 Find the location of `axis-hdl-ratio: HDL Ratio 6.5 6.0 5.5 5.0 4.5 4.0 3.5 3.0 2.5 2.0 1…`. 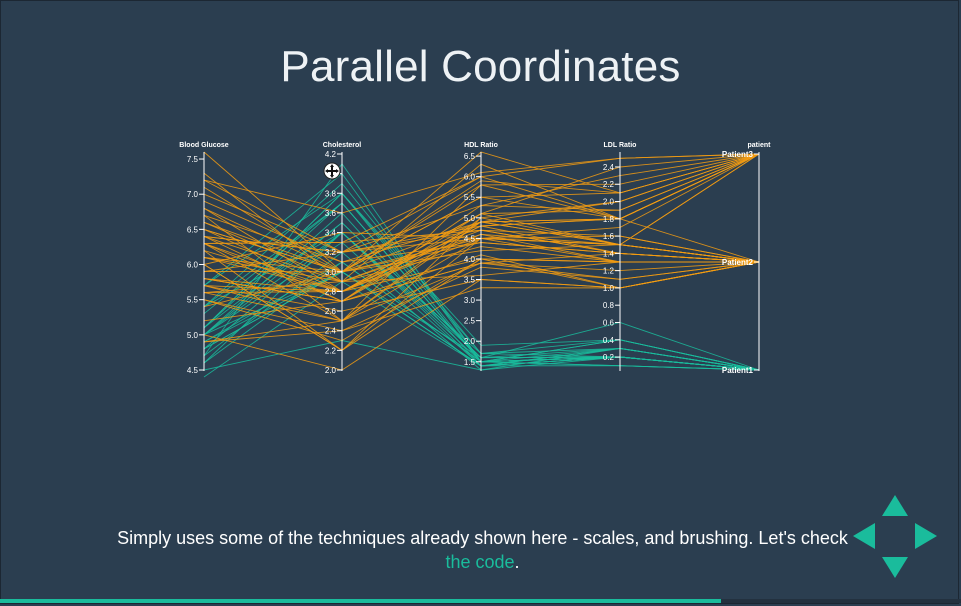

axis-hdl-ratio: HDL Ratio 6.5 6.0 5.5 5.0 4.5 4.0 3.5 3.0 2.5 2.0 1… is located at coordinates (481, 256).